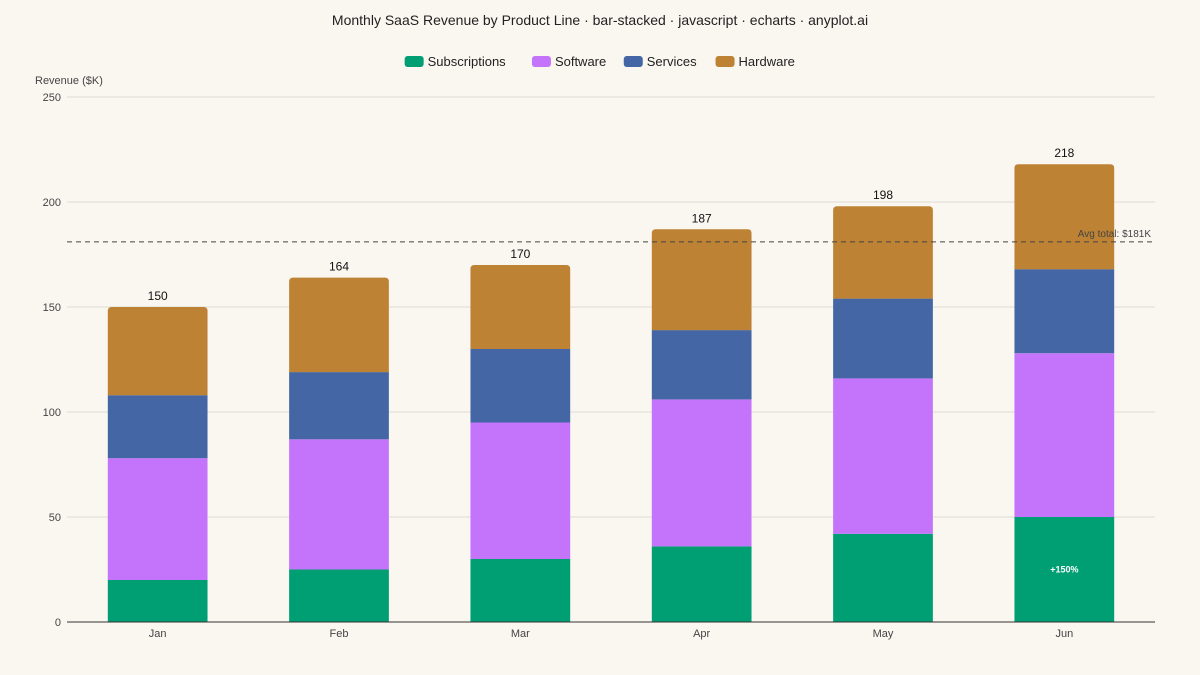  Describe the element at coordinates (883, 195) in the screenshot. I see `total-label-may: 198` at that location.